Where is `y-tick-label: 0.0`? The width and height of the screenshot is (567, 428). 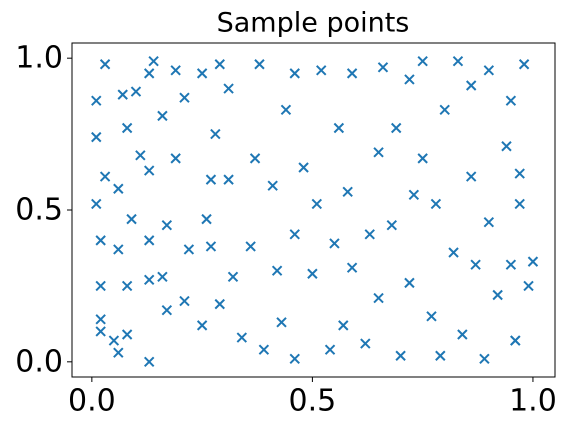 y-tick-label: 0.0 is located at coordinates (39, 361).